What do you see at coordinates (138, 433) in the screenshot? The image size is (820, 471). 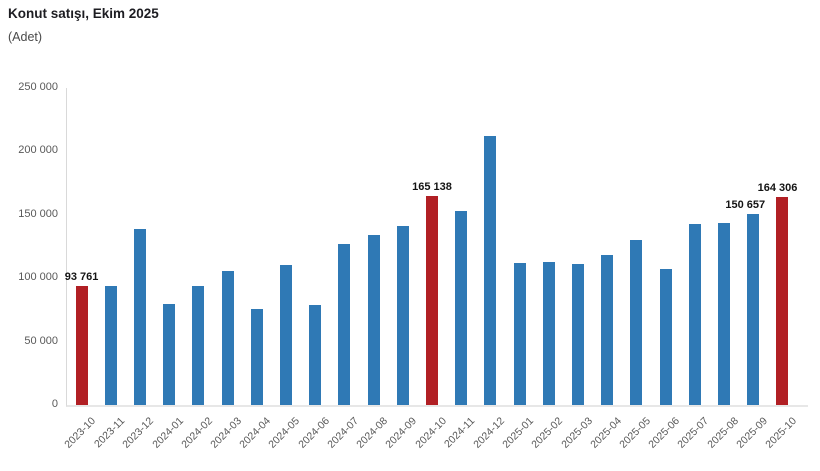 I see `x-tick-label: 2023-12` at bounding box center [138, 433].